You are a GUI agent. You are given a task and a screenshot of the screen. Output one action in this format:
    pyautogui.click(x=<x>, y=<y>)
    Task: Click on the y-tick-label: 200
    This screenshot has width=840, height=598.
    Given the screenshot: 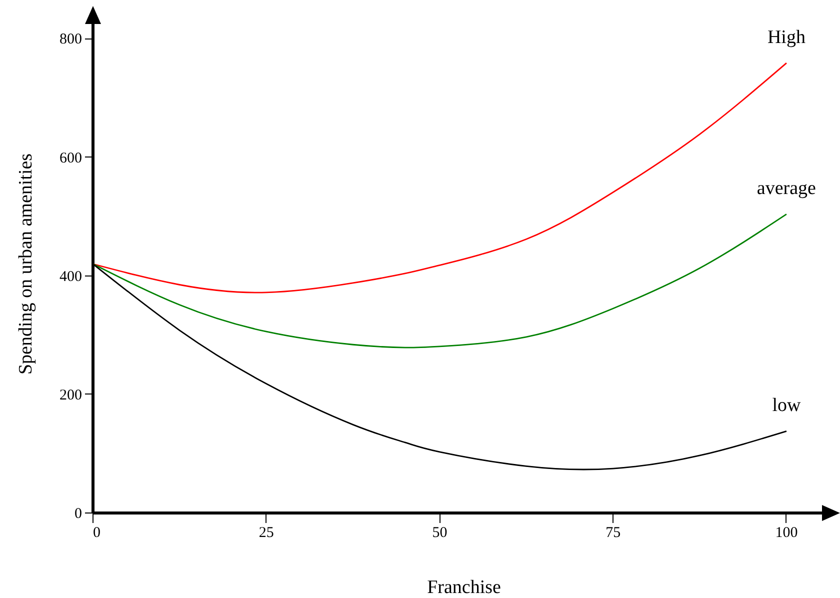 What is the action you would take?
    pyautogui.click(x=71, y=395)
    